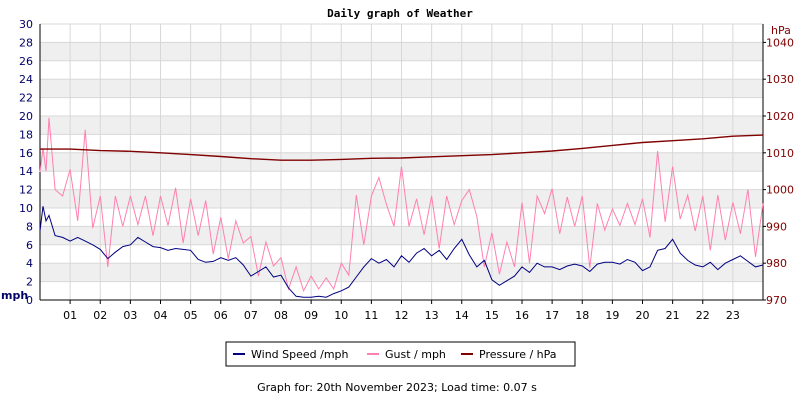 This screenshot has height=400, width=800. What do you see at coordinates (781, 30) in the screenshot?
I see `right-axis-unit-label: hPa` at bounding box center [781, 30].